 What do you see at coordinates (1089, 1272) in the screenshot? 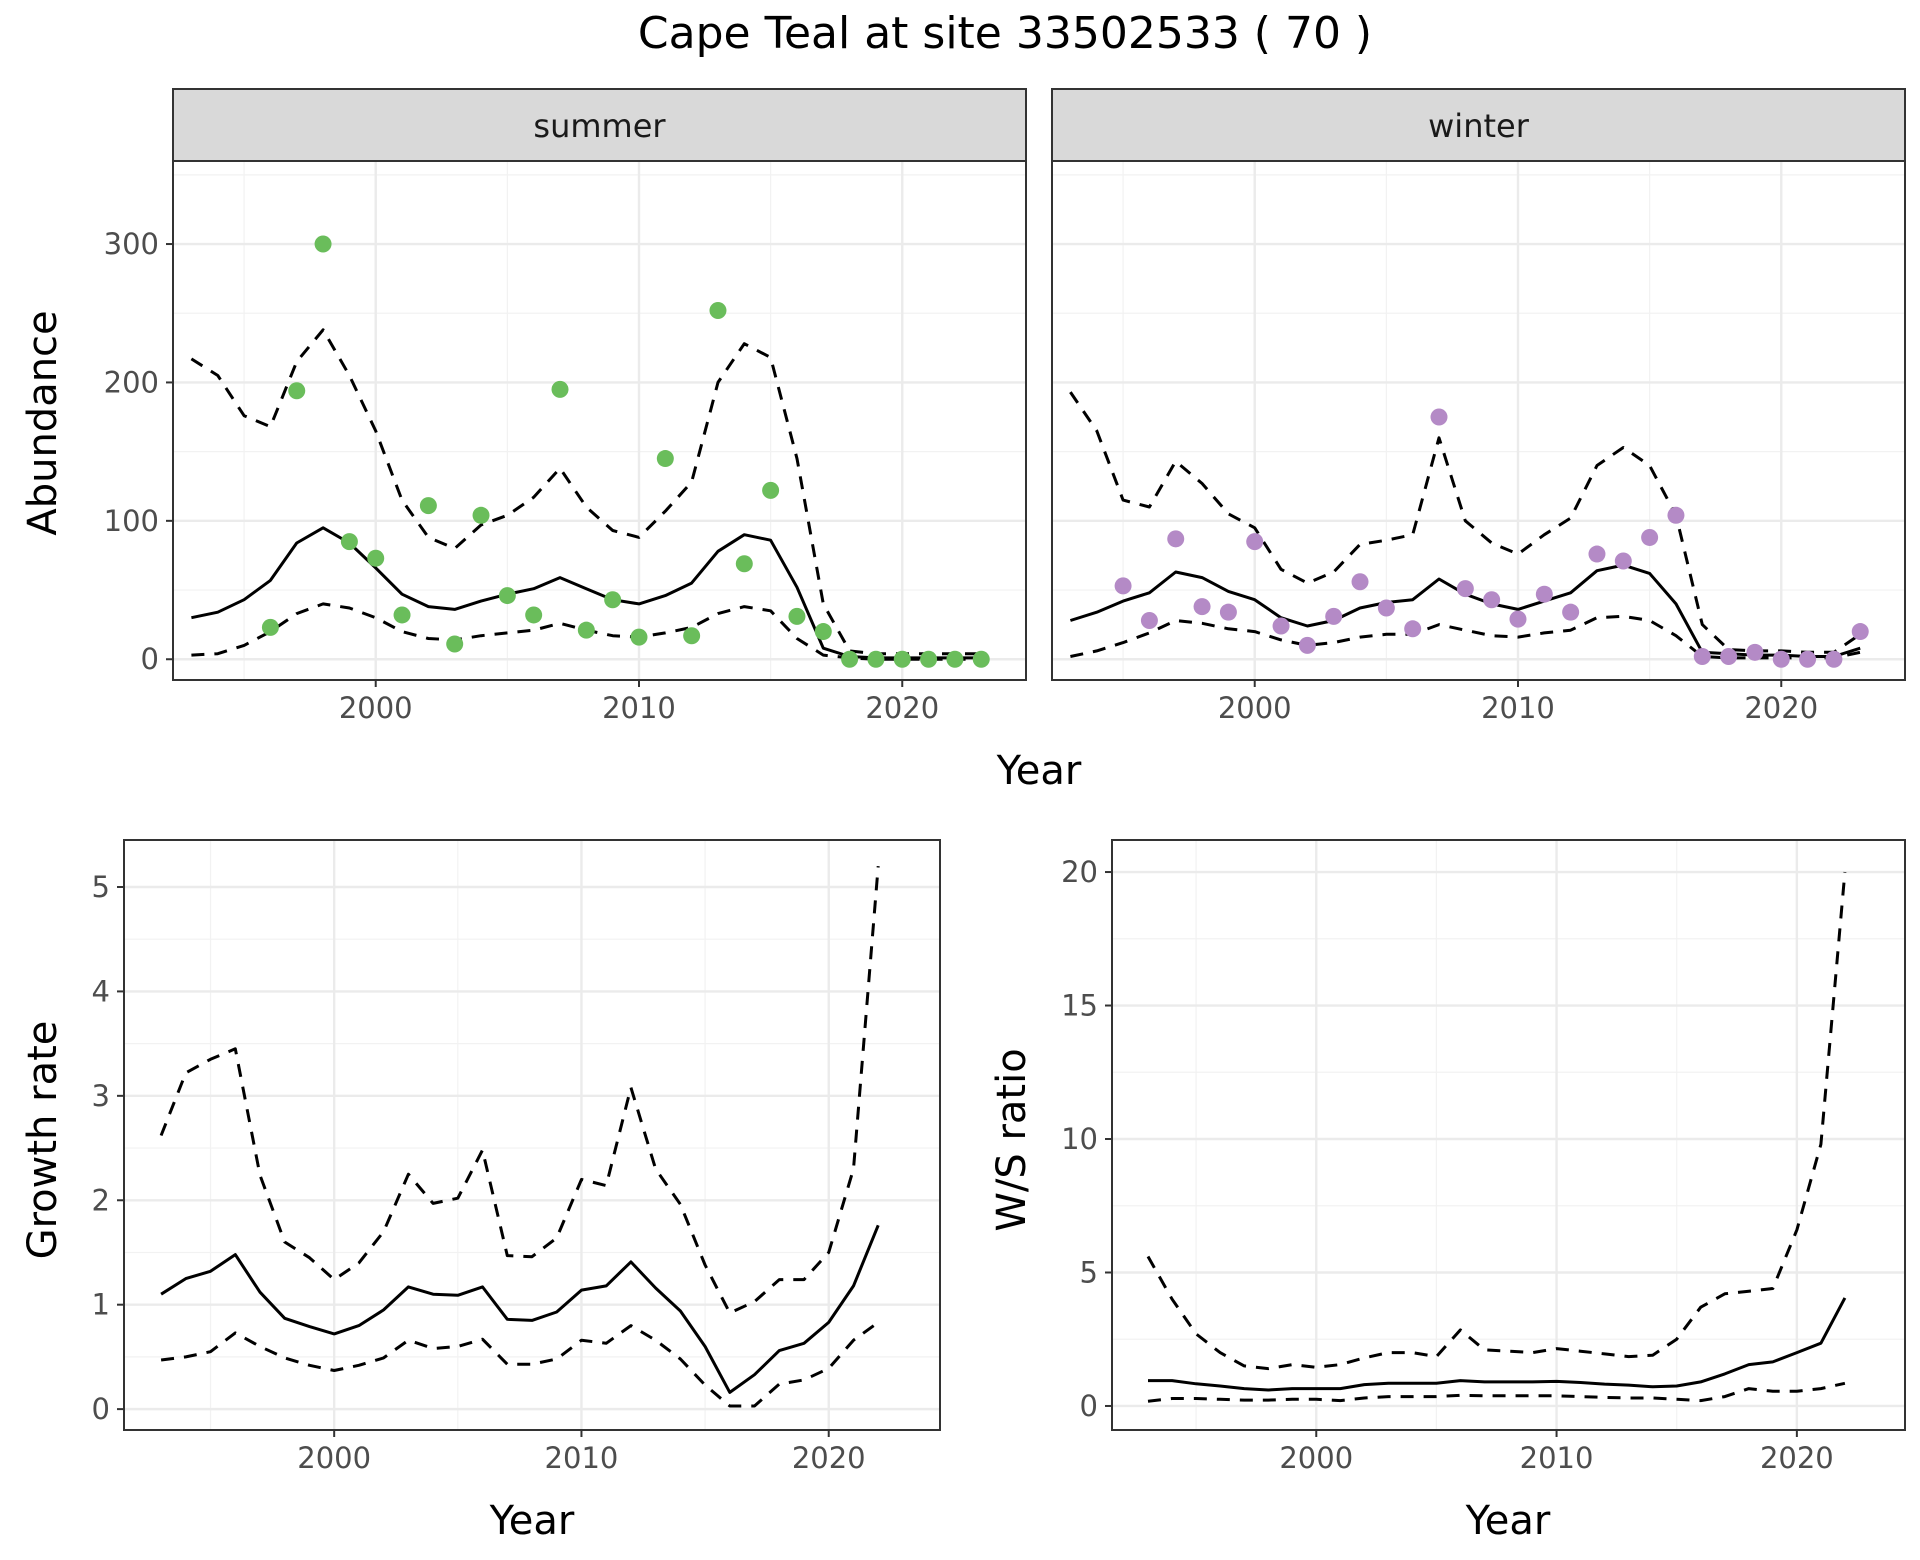
I see `ratio-y-tick-label: 5` at bounding box center [1089, 1272].